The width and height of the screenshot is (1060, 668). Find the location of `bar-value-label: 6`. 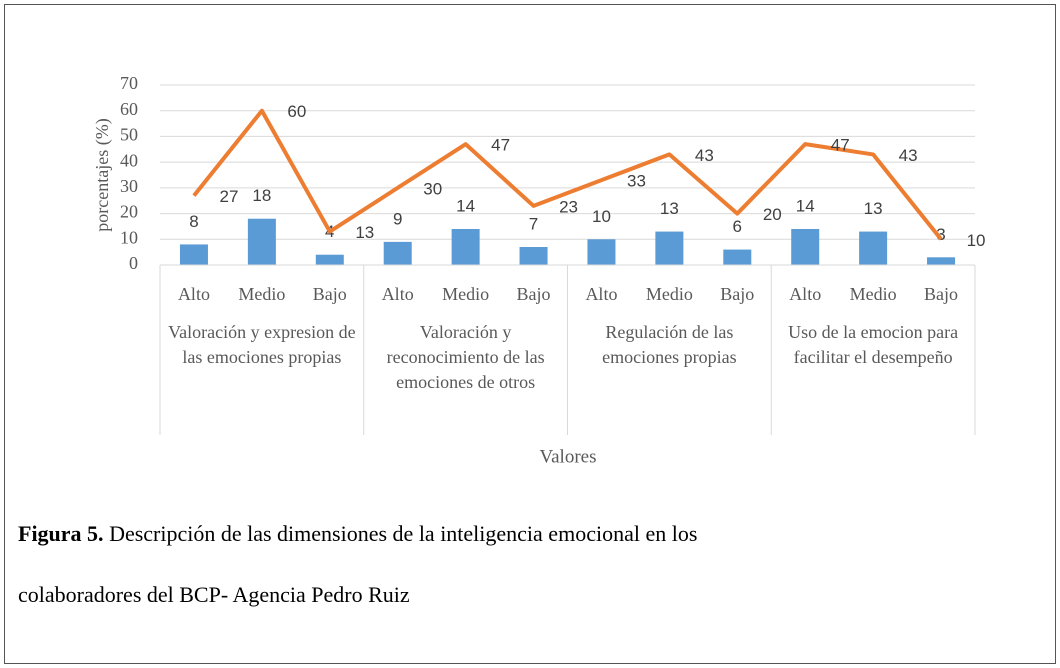

bar-value-label: 6 is located at coordinates (737, 226).